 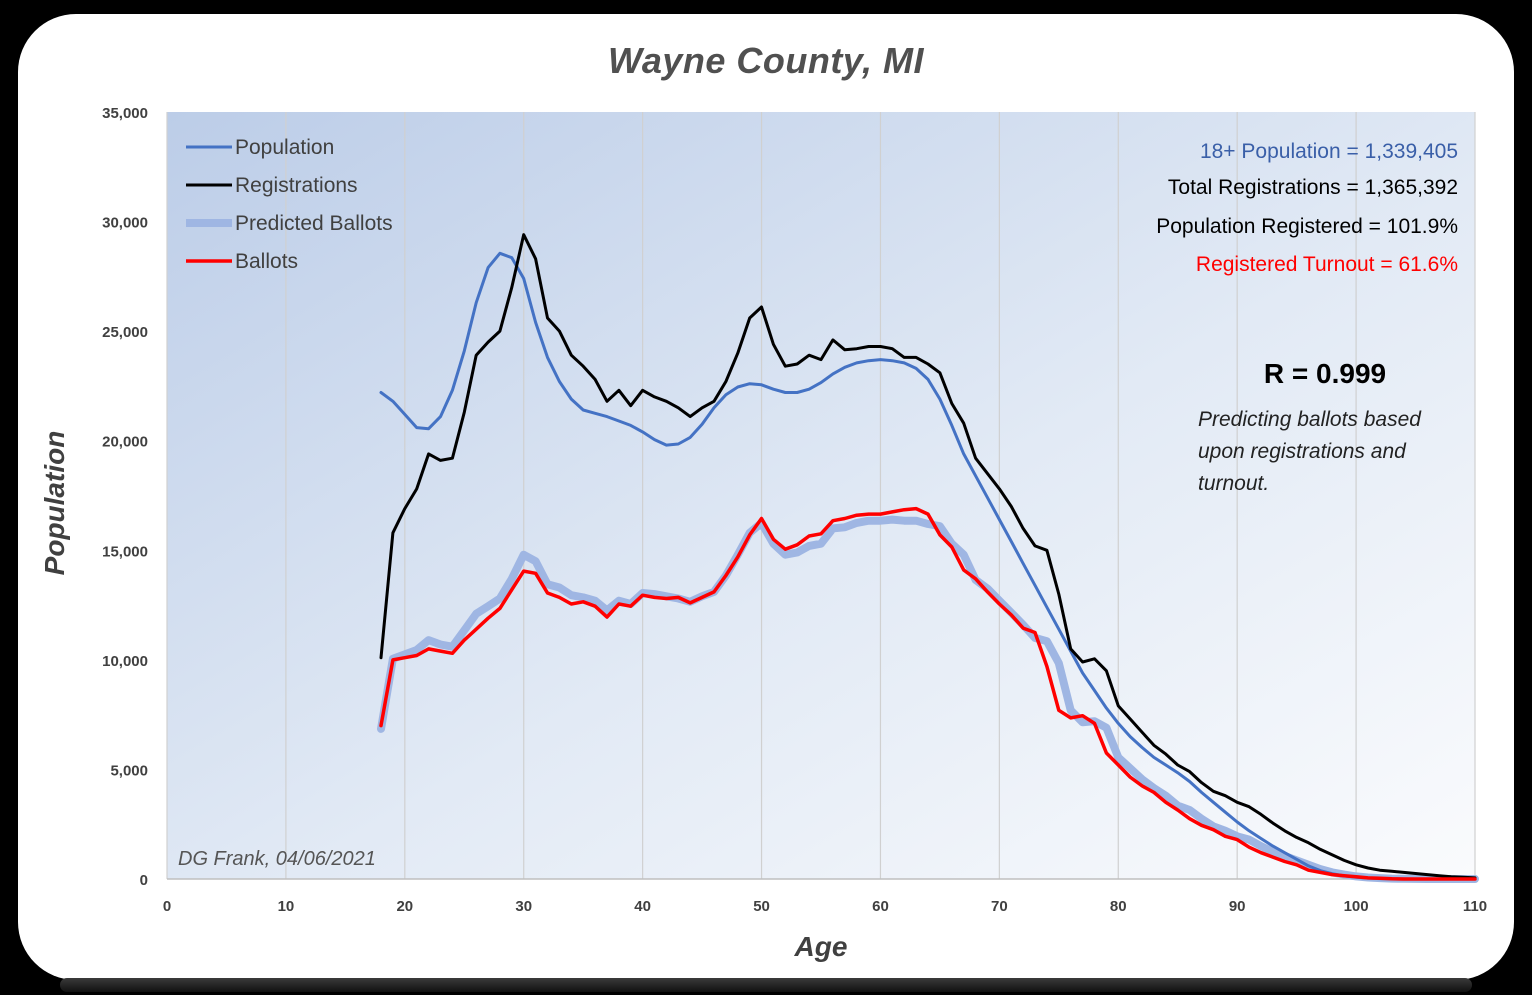 What do you see at coordinates (125, 661) in the screenshot?
I see `y-tick-label: 10,000` at bounding box center [125, 661].